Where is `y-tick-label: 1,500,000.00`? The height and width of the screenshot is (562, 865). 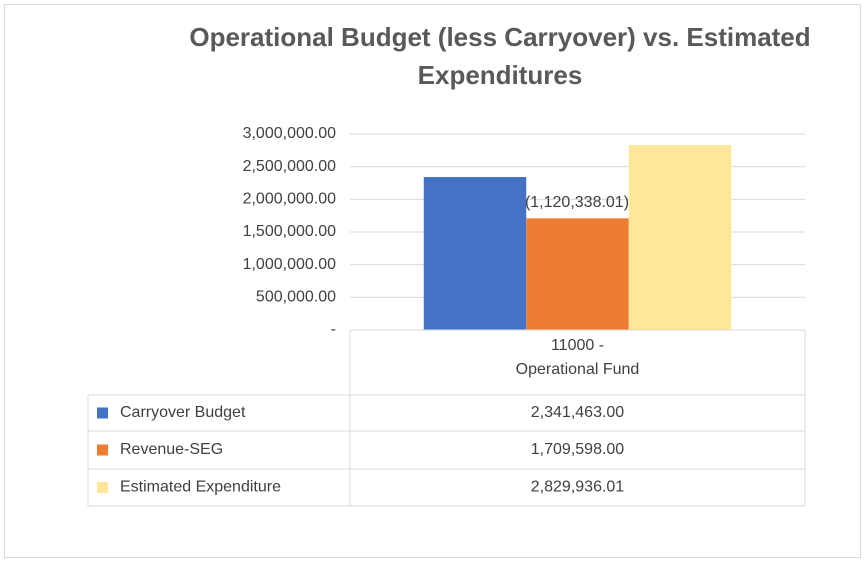 y-tick-label: 1,500,000.00 is located at coordinates (290, 231).